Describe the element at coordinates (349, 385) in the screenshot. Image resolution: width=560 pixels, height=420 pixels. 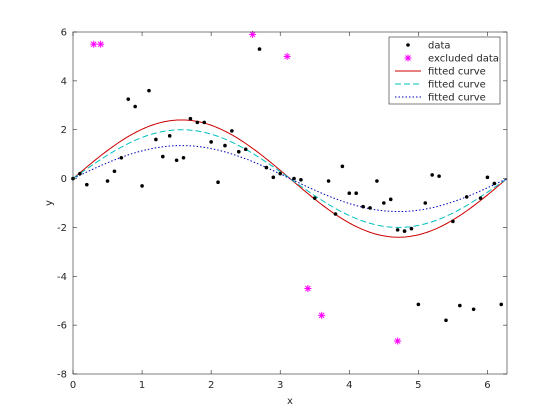
I see `x-tick-label: 4` at that location.